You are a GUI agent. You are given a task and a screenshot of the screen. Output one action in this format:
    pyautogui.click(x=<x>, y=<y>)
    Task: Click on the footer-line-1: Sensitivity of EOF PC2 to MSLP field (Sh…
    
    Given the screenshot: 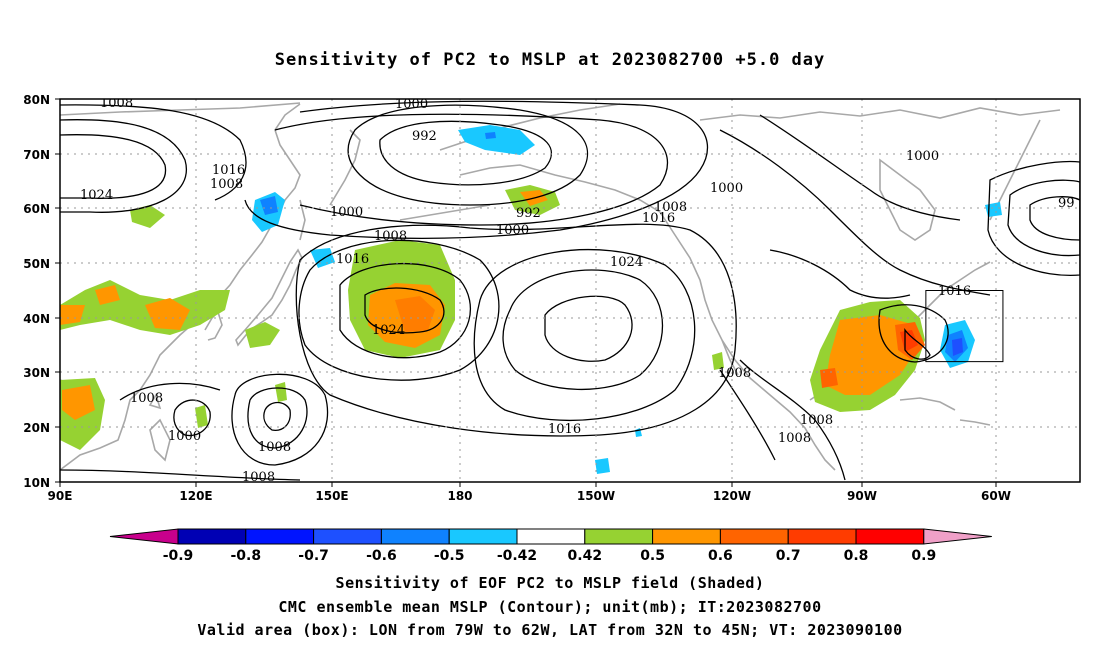 What is the action you would take?
    pyautogui.click(x=550, y=583)
    